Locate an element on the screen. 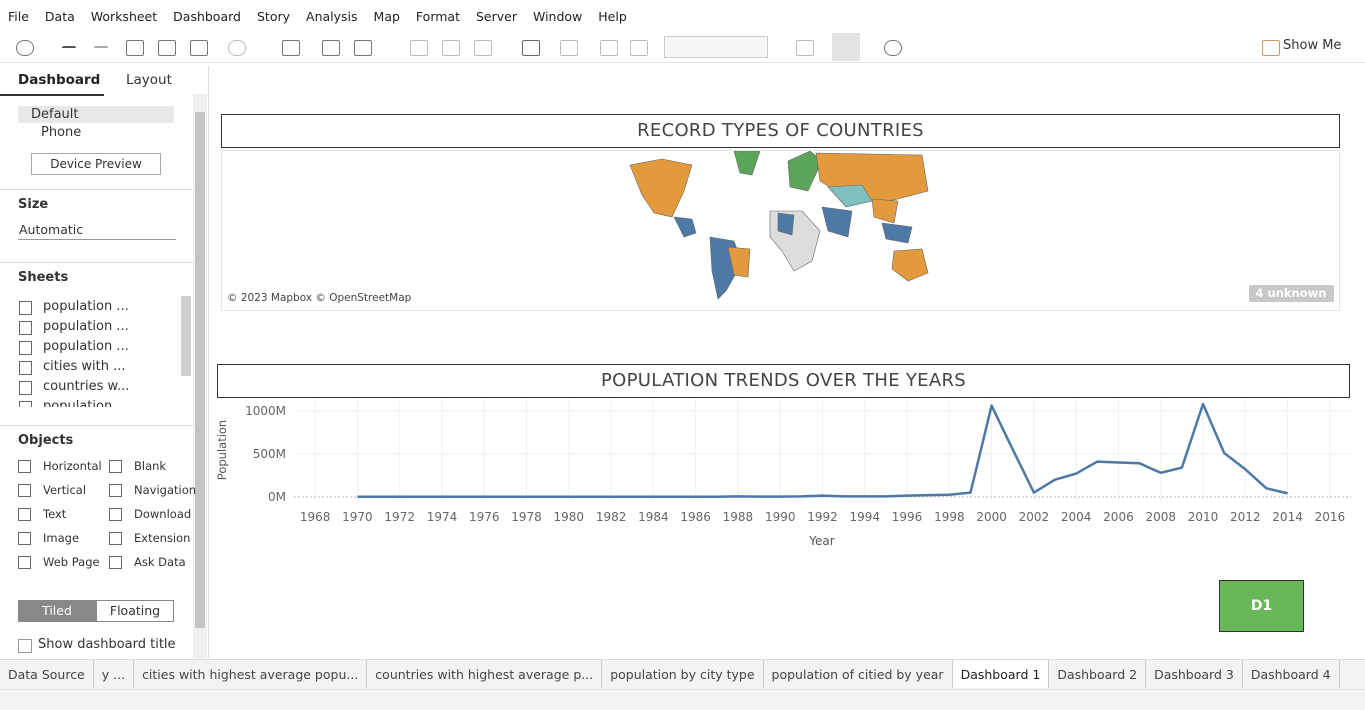 Image resolution: width=1365 pixels, height=710 pixels. x-tick-label: 1990 is located at coordinates (780, 517).